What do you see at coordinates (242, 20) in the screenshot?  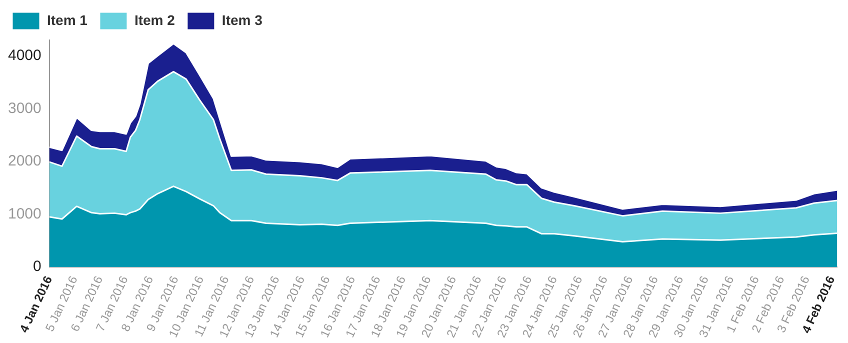 I see `legend-label: Item 3` at bounding box center [242, 20].